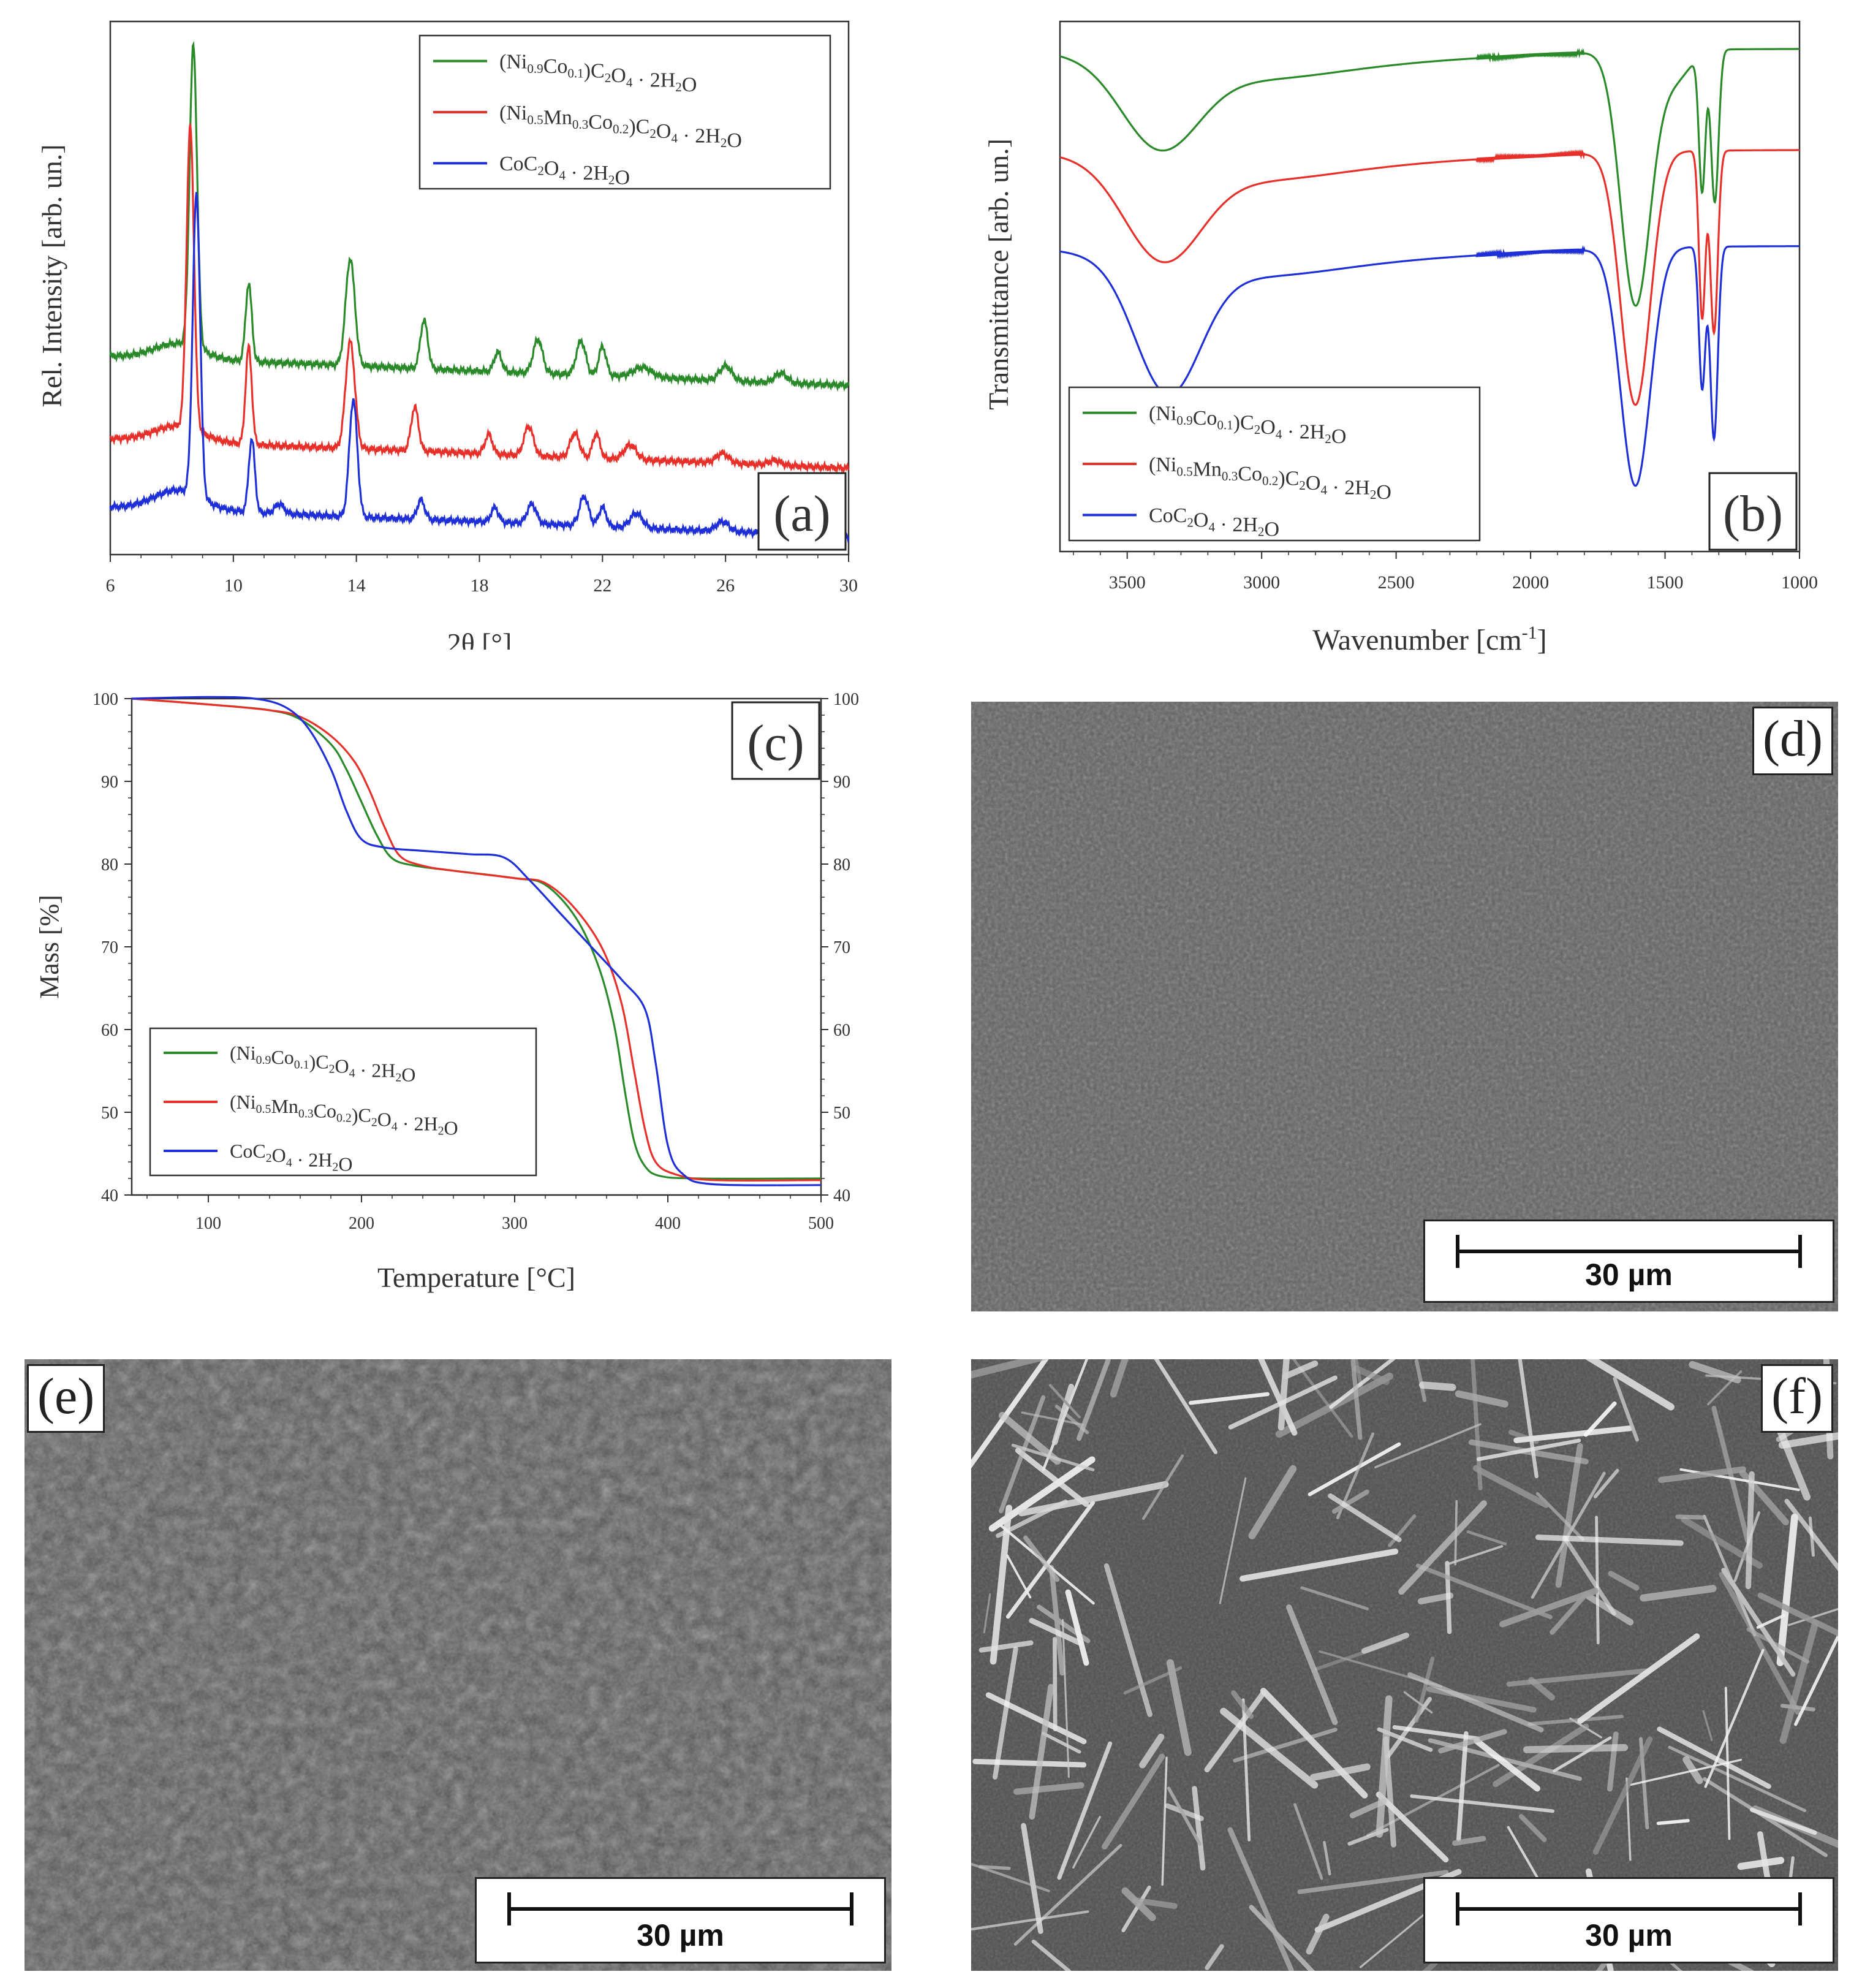 The image size is (1862, 1988). I want to click on sem-image-e: (e) 30 µm, so click(458, 1665).